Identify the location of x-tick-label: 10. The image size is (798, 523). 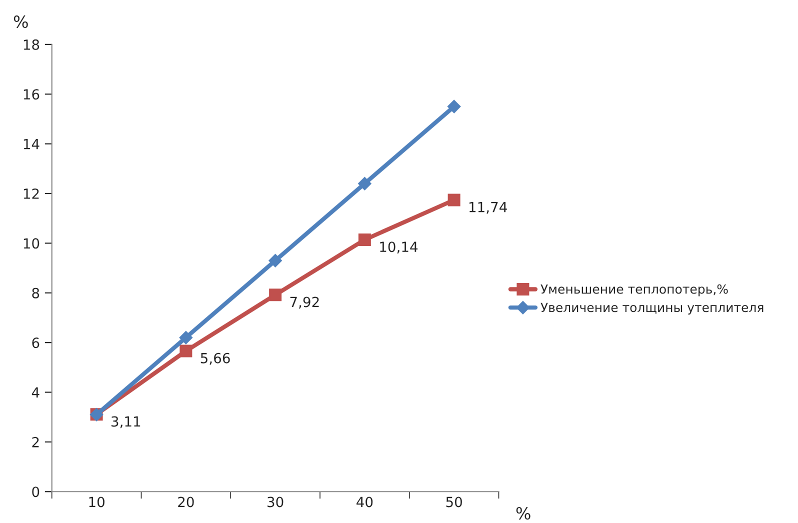
(96, 502).